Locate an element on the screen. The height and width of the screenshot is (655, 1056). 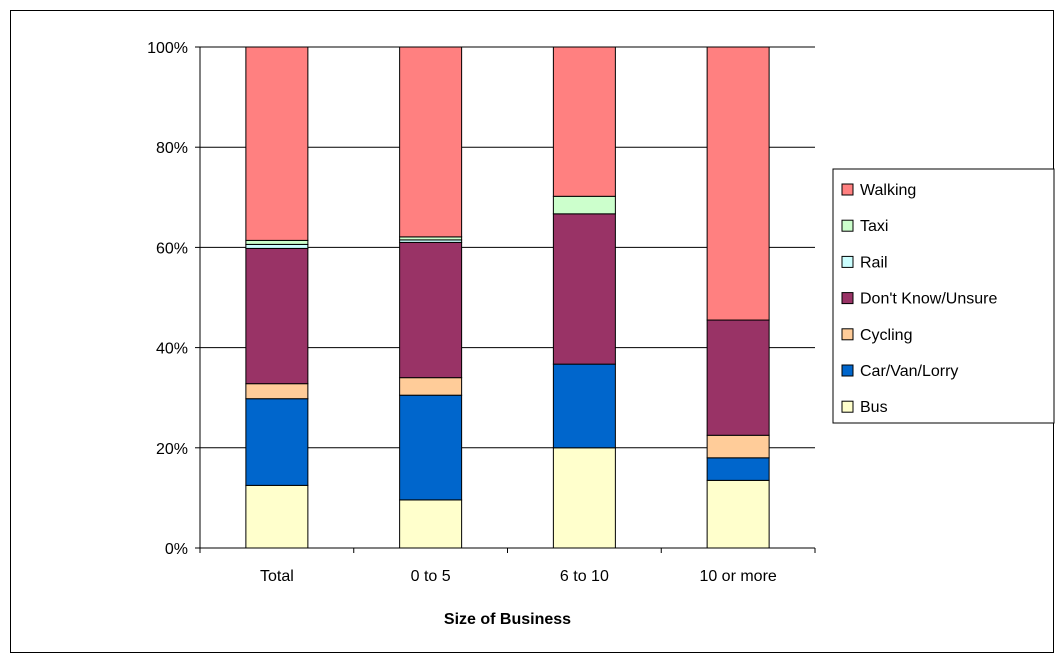
x-ticks: Total 0 to 5 6 to 10 10 or more is located at coordinates (507, 566).